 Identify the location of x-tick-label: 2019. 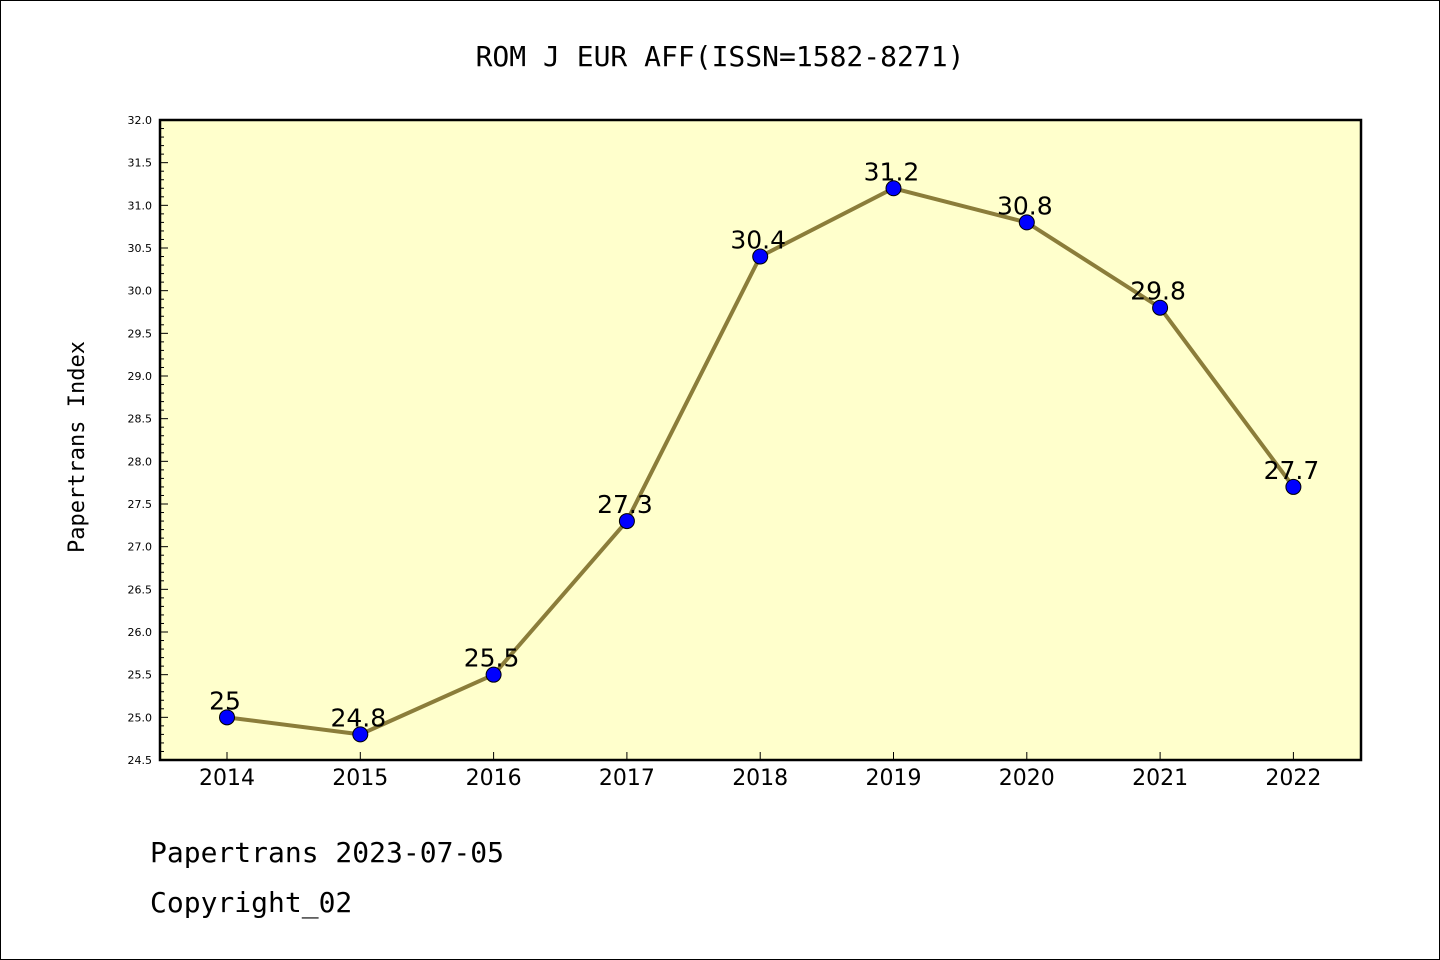
(894, 778).